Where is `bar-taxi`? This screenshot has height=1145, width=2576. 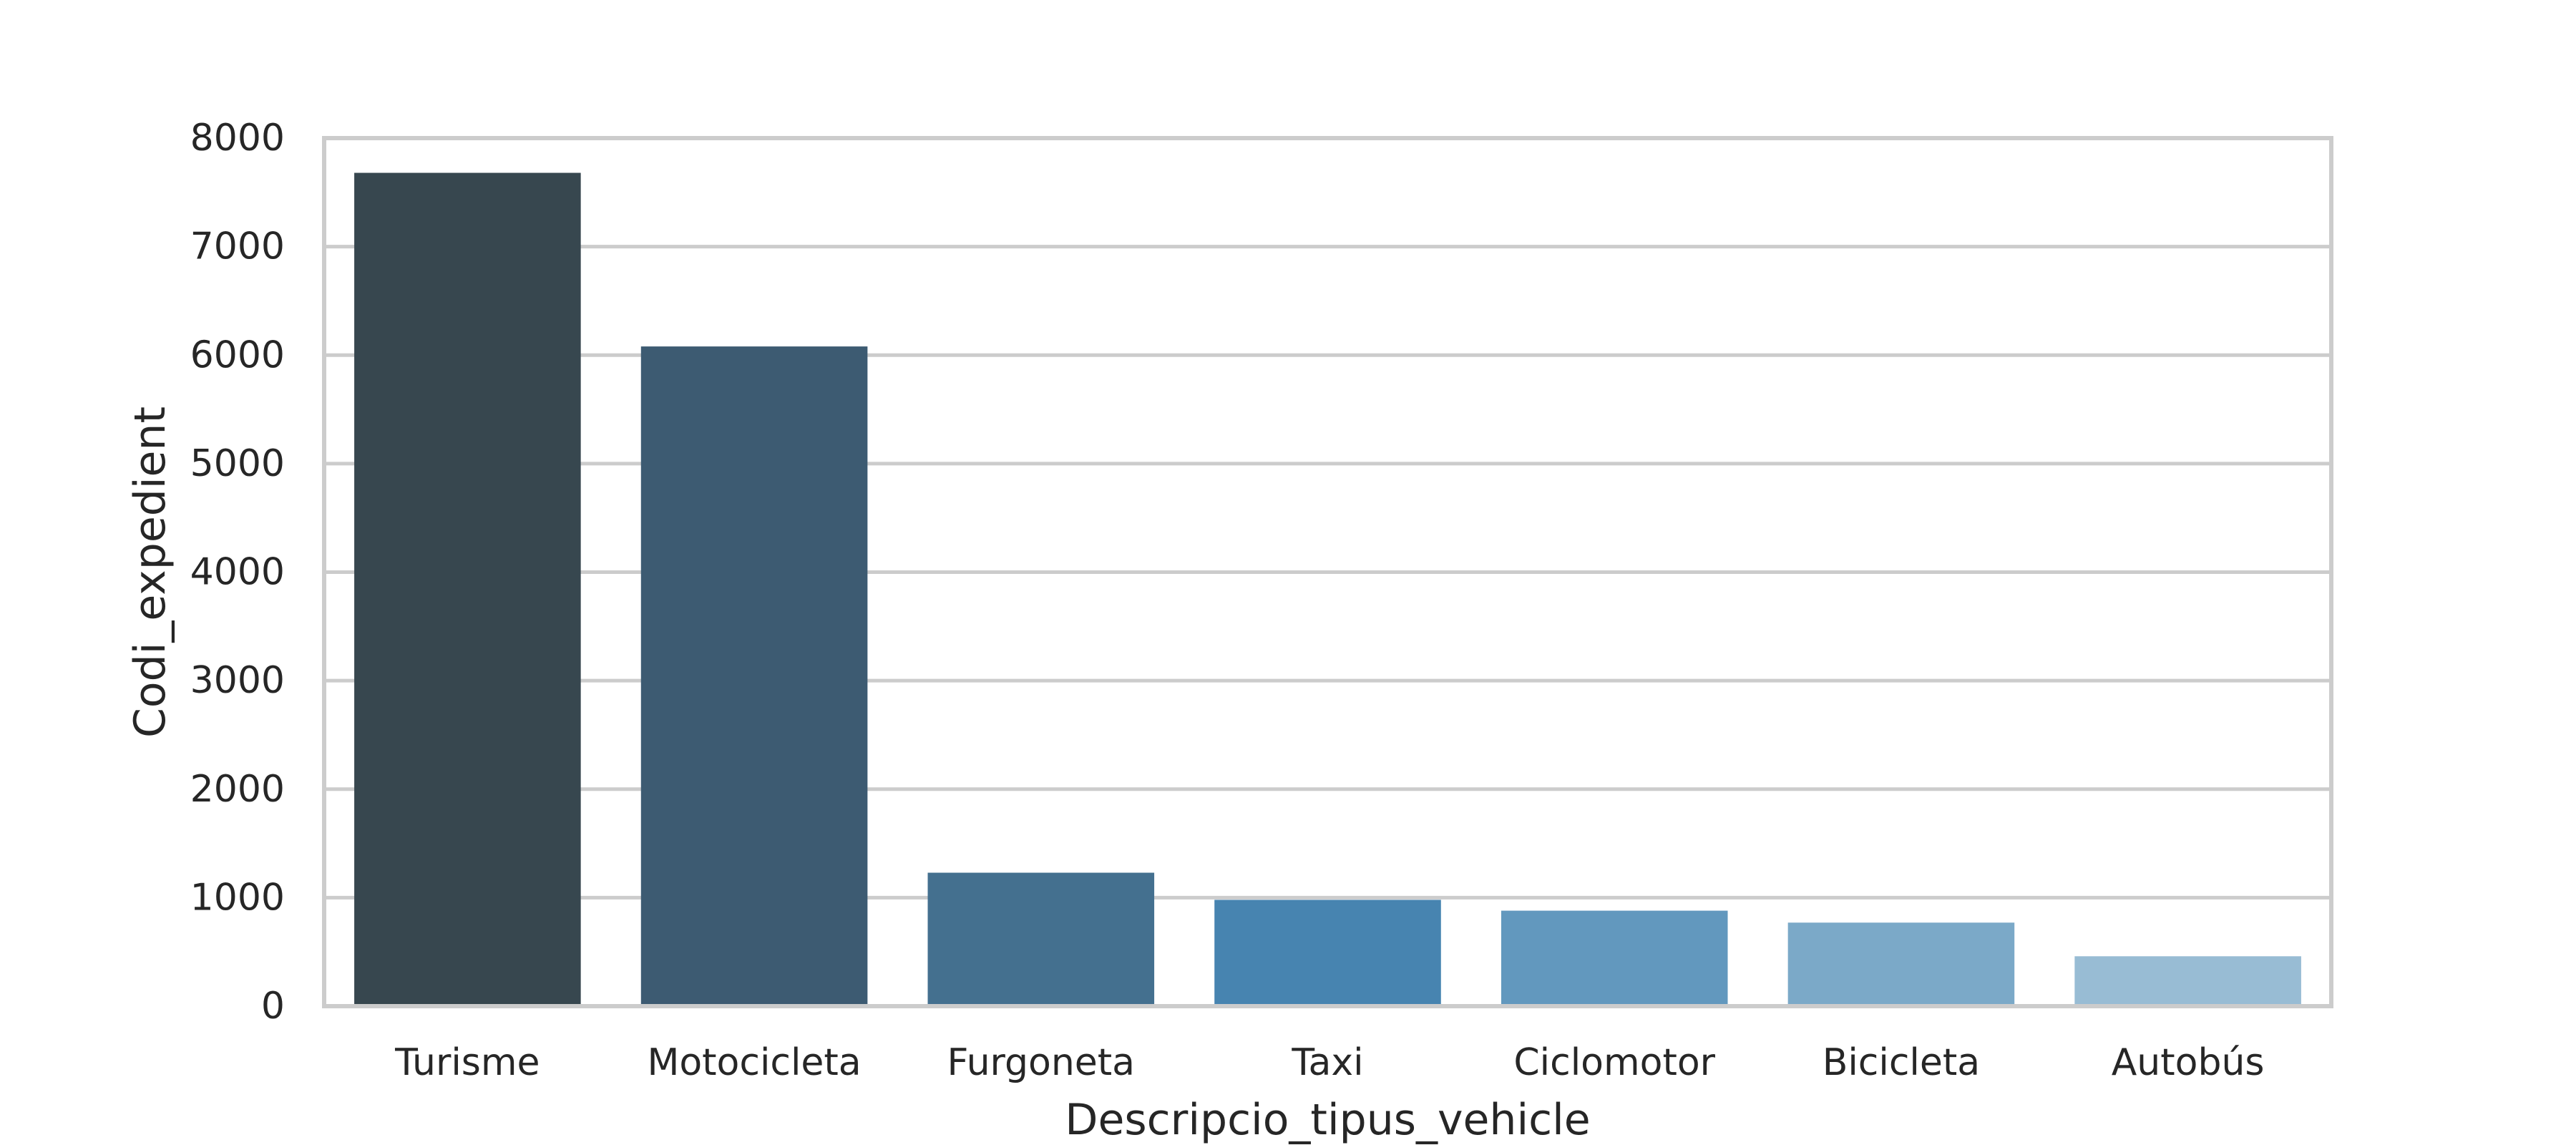
bar-taxi is located at coordinates (1327, 953).